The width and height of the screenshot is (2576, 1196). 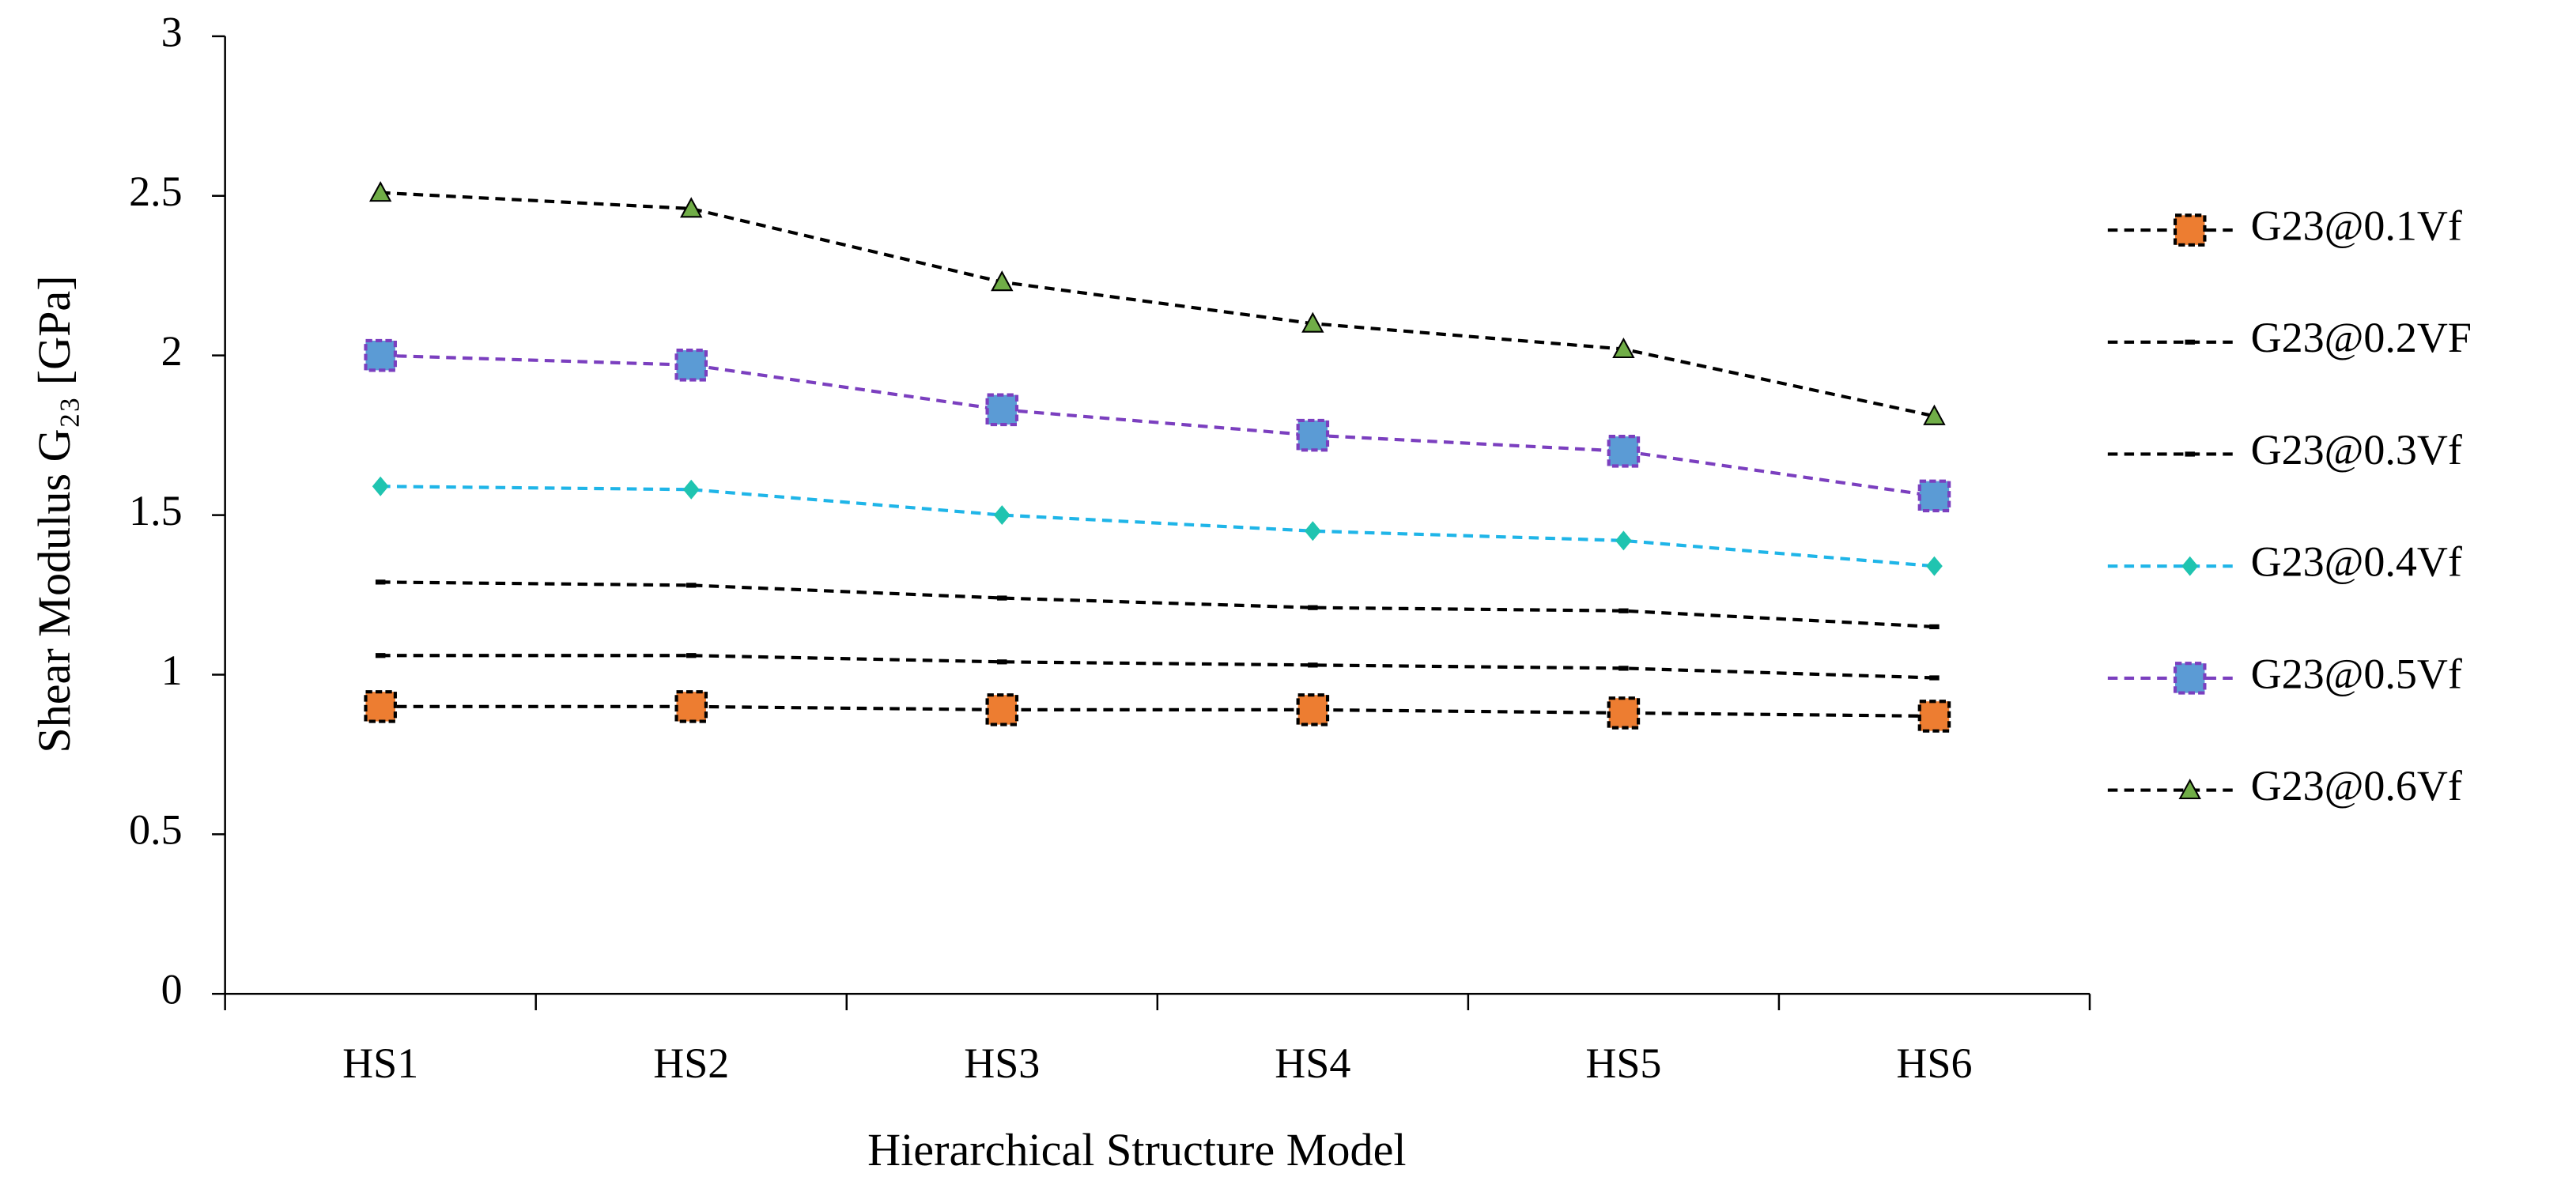 I want to click on y-tick-label: 3, so click(x=172, y=32).